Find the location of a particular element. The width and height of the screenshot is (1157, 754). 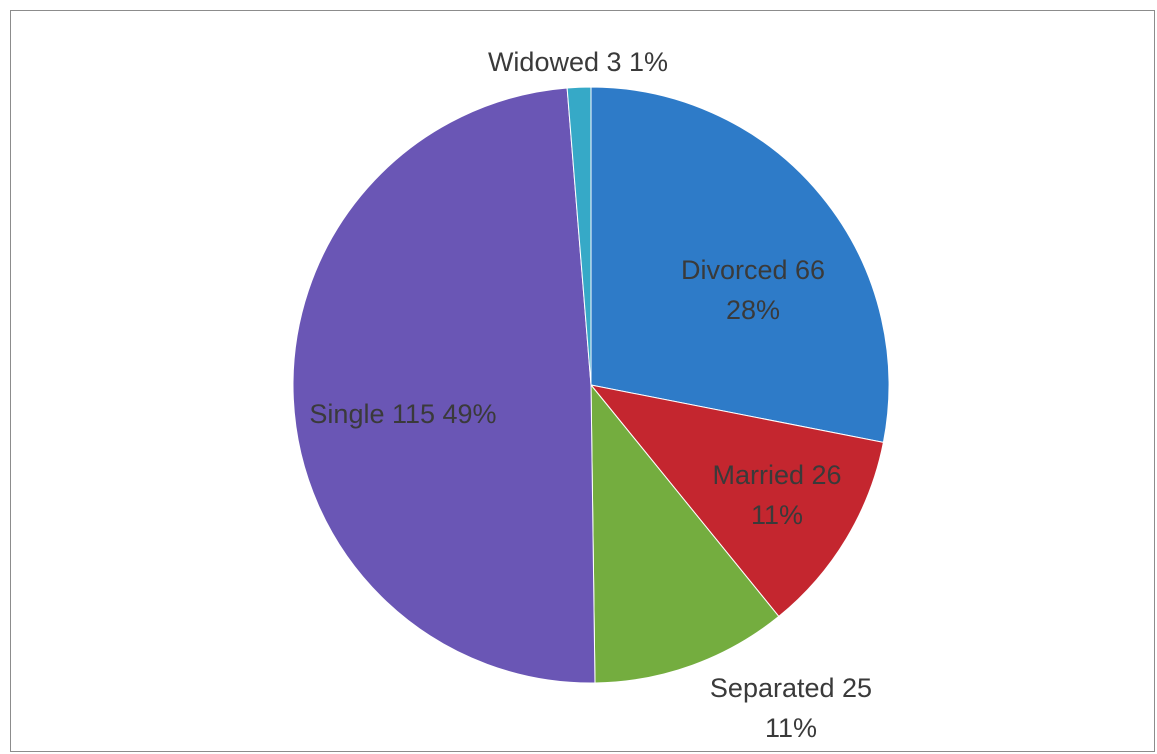

pie-slice-widowed is located at coordinates (579, 236).